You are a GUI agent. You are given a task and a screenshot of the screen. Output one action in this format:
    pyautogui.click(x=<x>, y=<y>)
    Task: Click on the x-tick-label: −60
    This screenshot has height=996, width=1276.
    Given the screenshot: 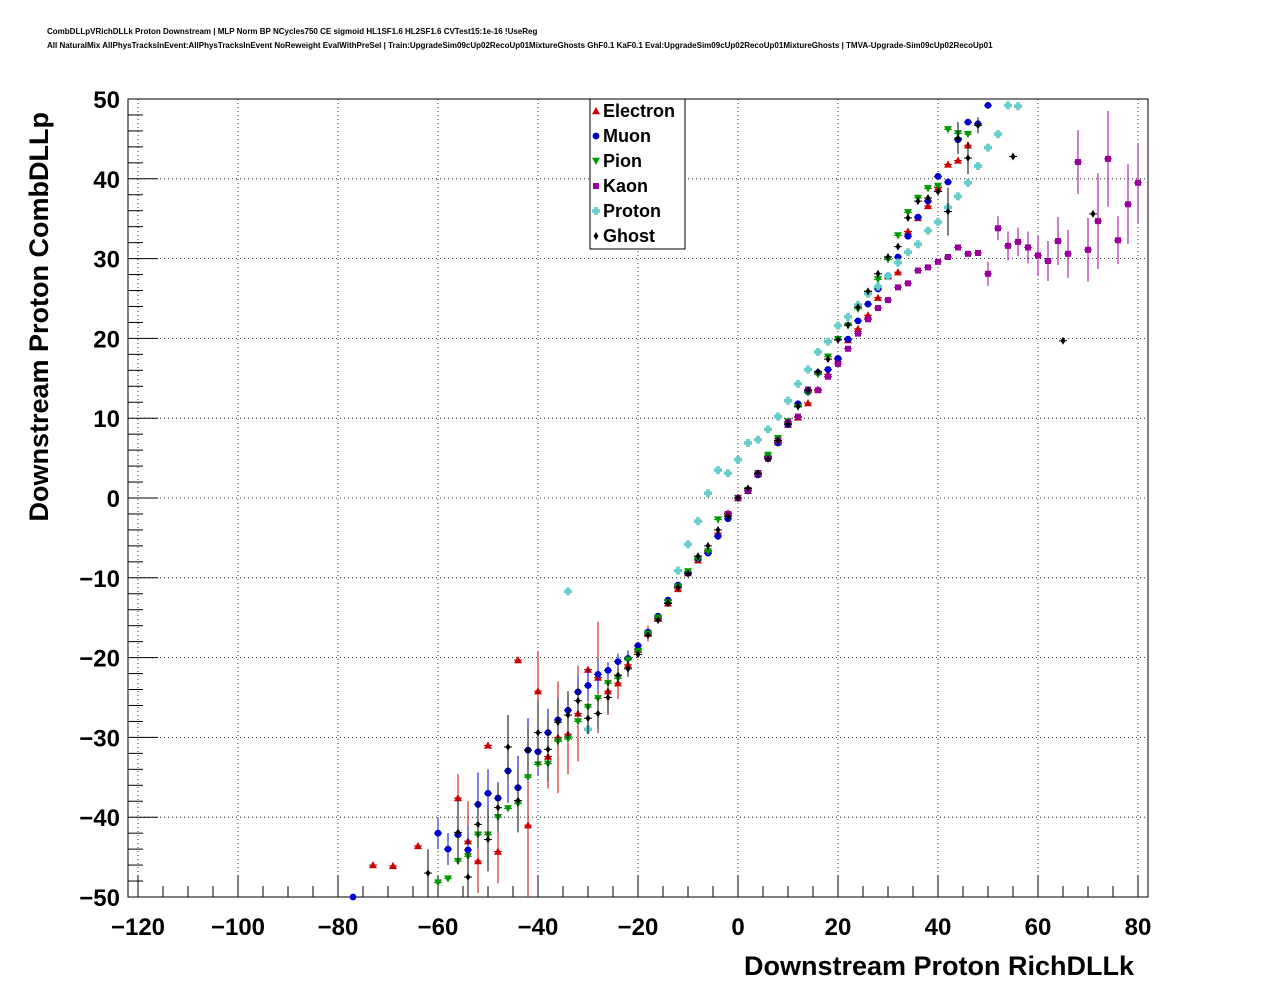 What is the action you would take?
    pyautogui.click(x=438, y=927)
    